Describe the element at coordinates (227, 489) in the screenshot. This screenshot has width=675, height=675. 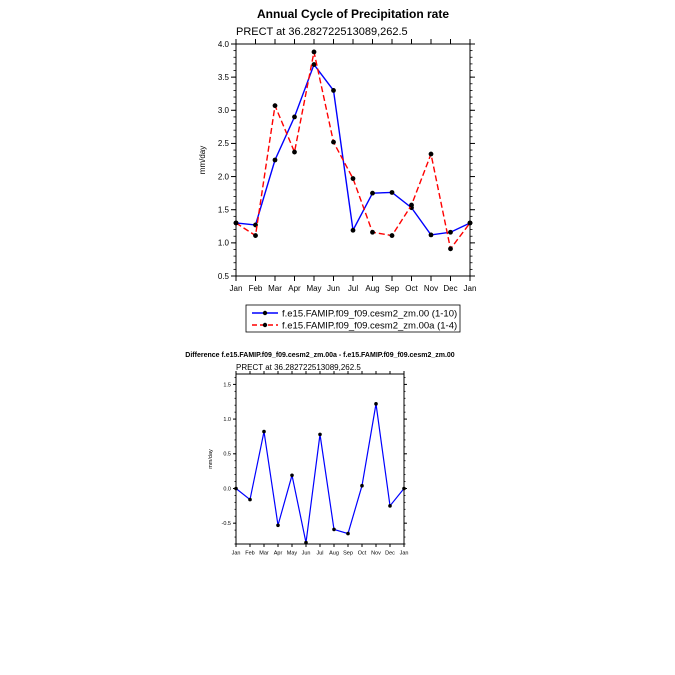
I see `y-tick-label: 0.0` at that location.